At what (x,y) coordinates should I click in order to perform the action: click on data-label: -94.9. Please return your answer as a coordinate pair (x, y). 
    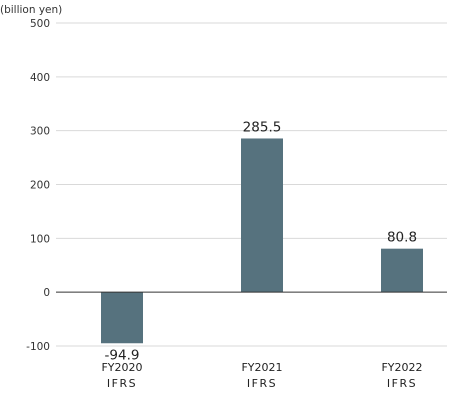
    Looking at the image, I should click on (122, 355).